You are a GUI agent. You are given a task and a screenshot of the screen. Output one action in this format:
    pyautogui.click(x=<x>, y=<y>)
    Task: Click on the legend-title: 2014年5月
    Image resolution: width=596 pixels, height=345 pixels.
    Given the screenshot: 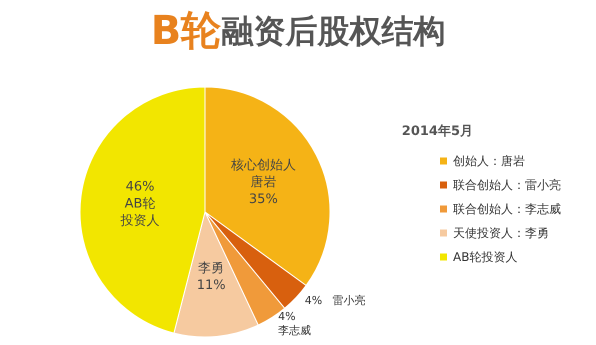 What is the action you would take?
    pyautogui.click(x=438, y=131)
    